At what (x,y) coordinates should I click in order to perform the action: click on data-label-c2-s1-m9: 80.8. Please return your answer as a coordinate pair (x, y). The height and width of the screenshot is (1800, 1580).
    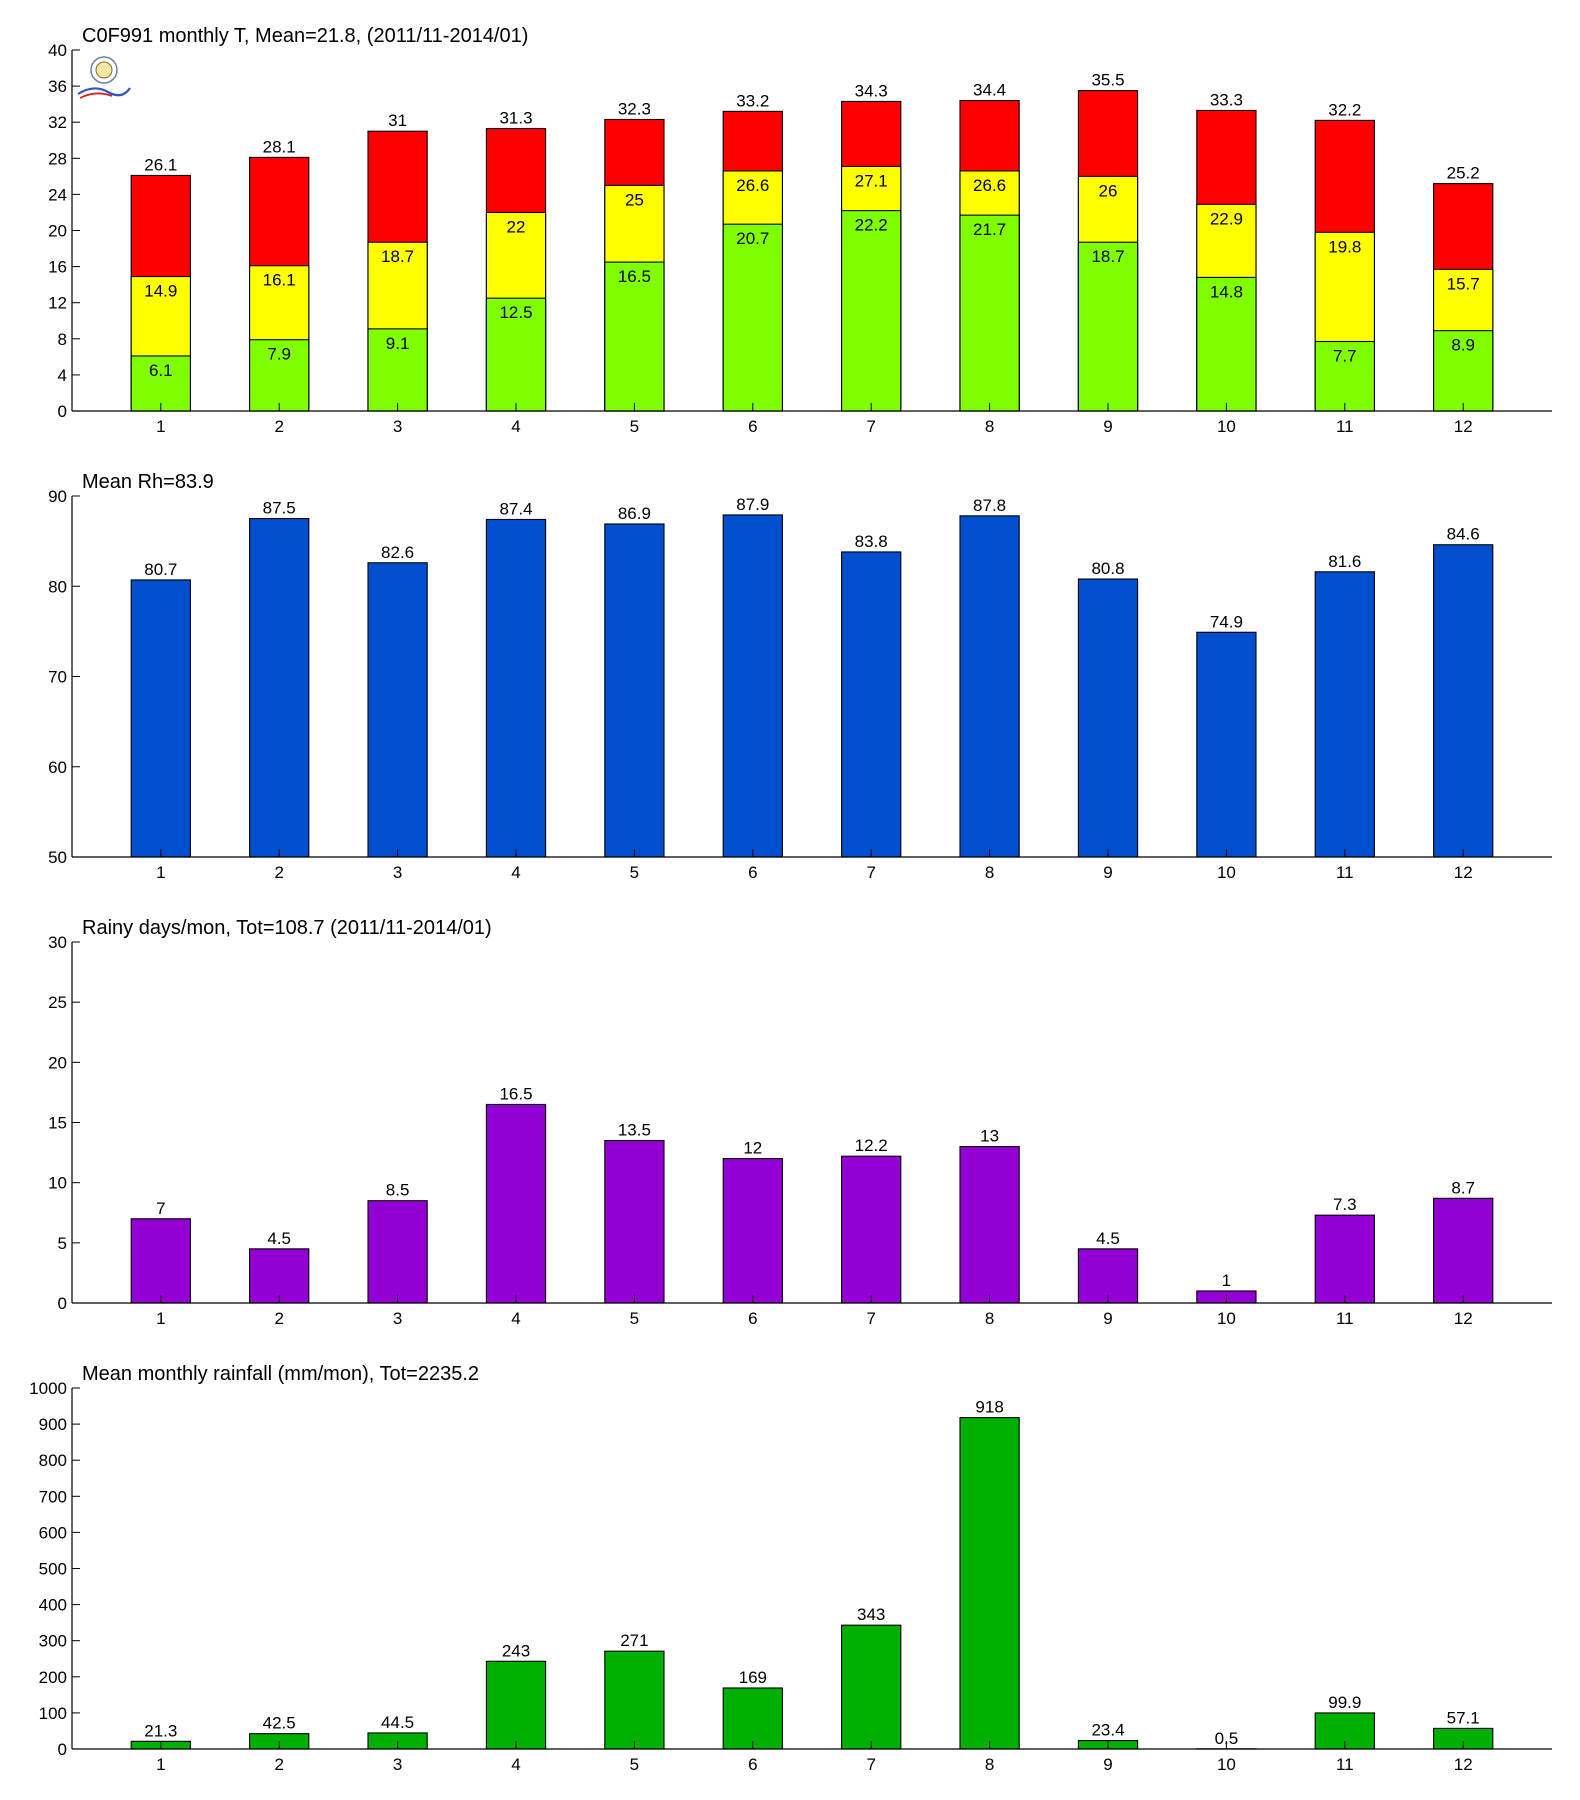
    Looking at the image, I should click on (1107, 568).